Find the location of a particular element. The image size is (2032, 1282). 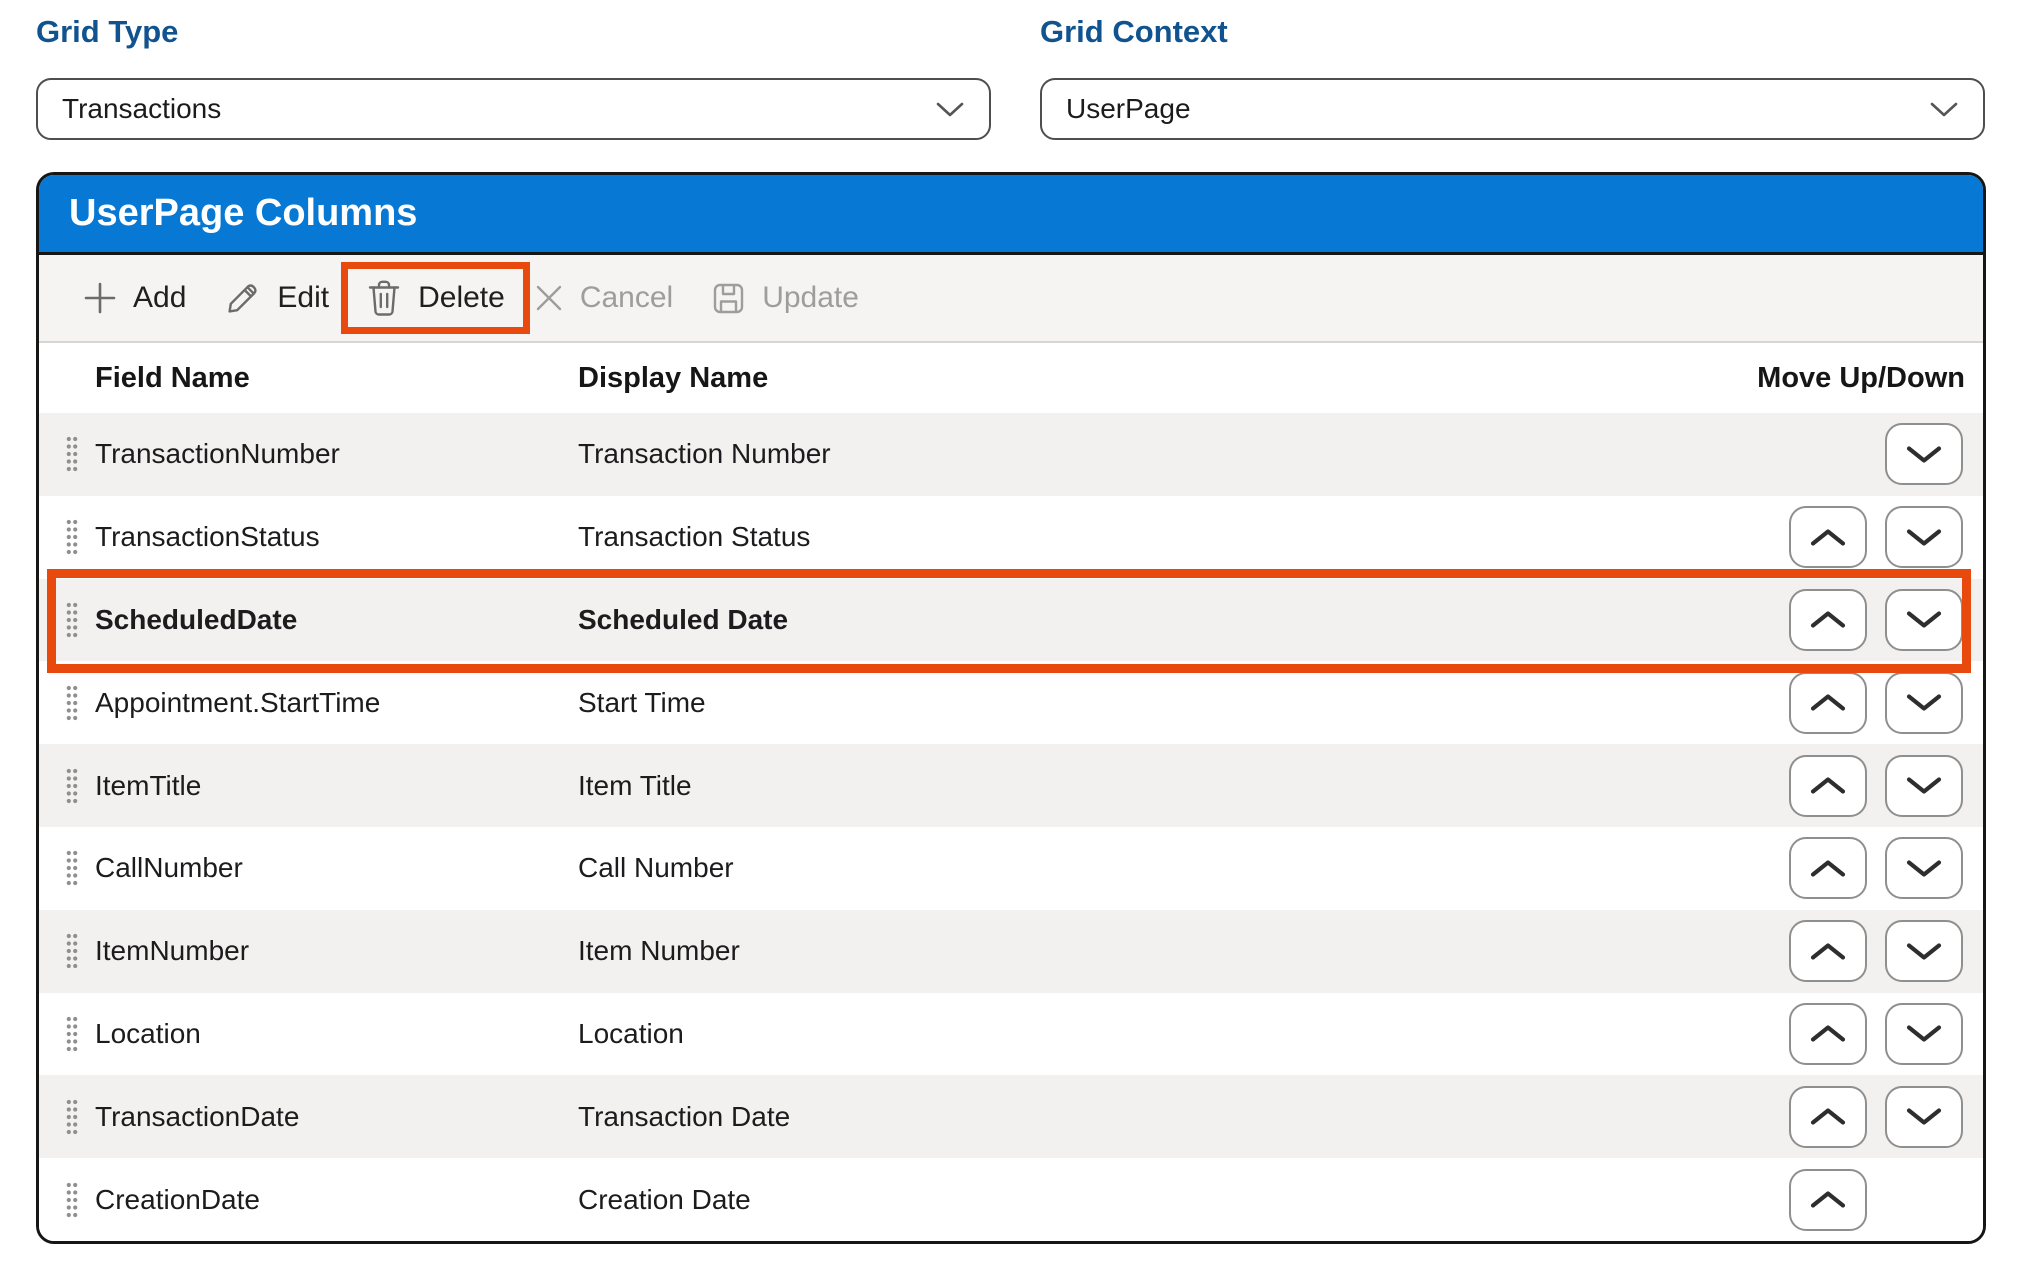

display-name-cell: Scheduled Date is located at coordinates (683, 619).